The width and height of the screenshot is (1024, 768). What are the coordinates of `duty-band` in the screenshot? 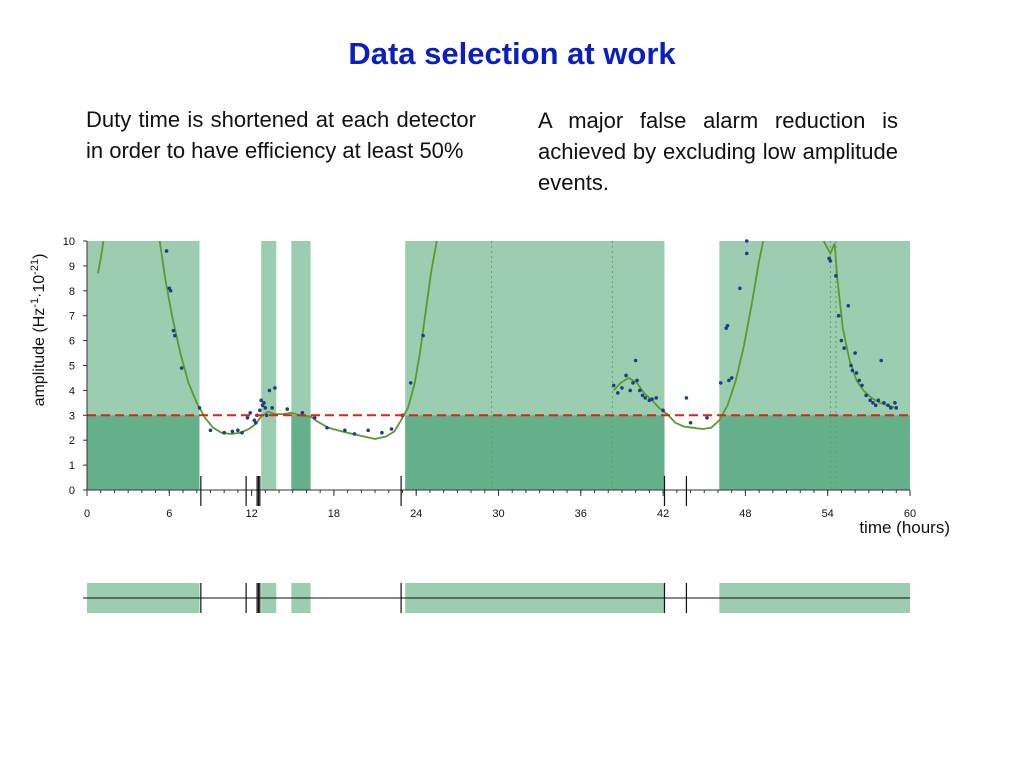 It's located at (269, 365).